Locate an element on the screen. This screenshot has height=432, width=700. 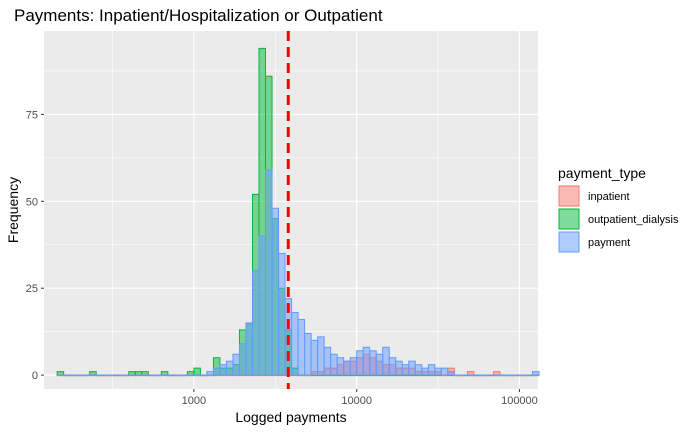
legend-label-inpatient: inpatient is located at coordinates (609, 197).